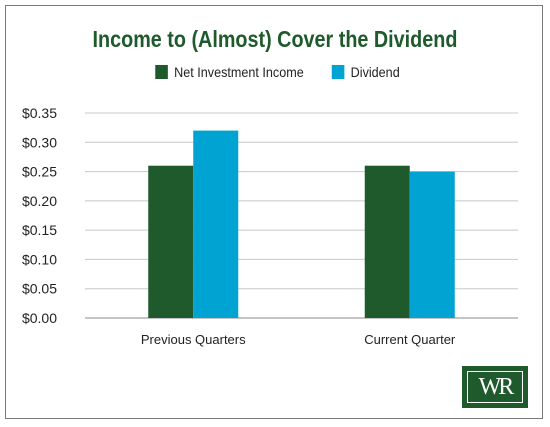  Describe the element at coordinates (39, 142) in the screenshot. I see `y-tick-label: $0.30` at that location.